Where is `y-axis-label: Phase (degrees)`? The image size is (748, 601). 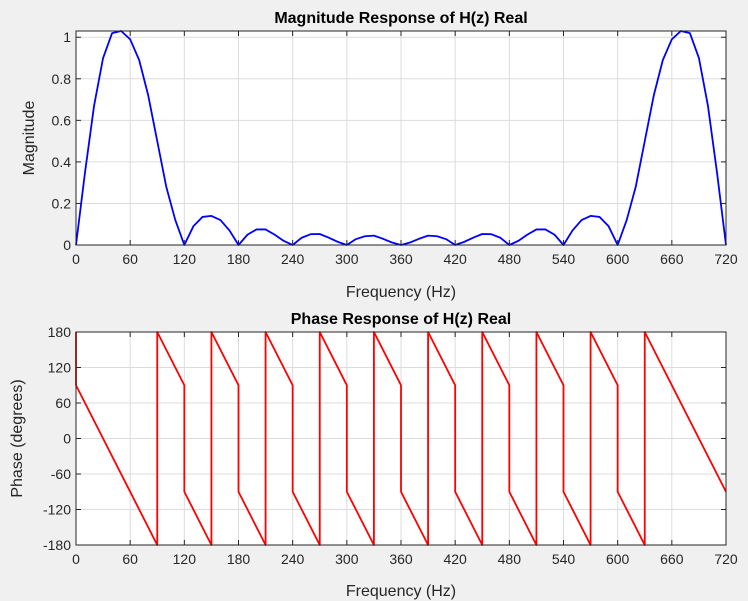
y-axis-label: Phase (degrees) is located at coordinates (17, 438).